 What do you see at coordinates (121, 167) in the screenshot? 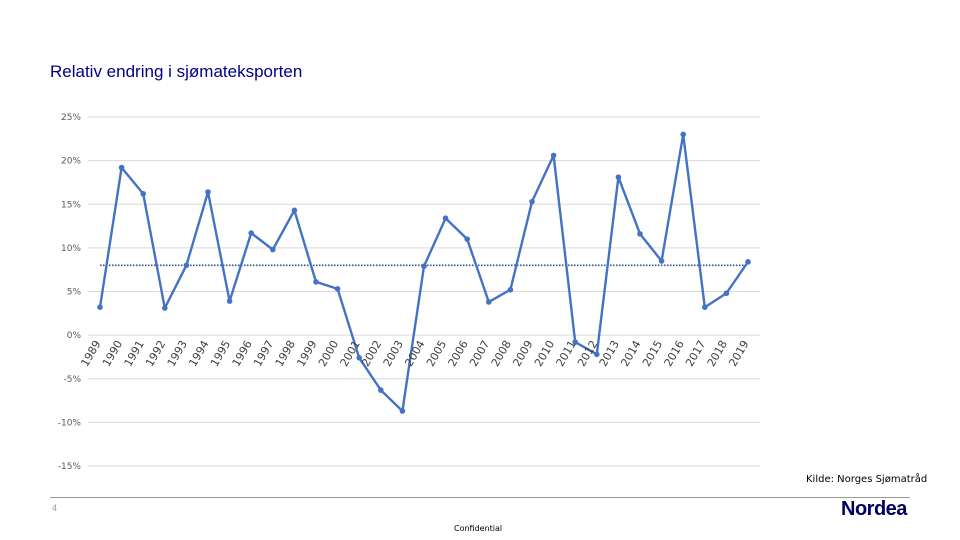
I see `data-point-1990` at bounding box center [121, 167].